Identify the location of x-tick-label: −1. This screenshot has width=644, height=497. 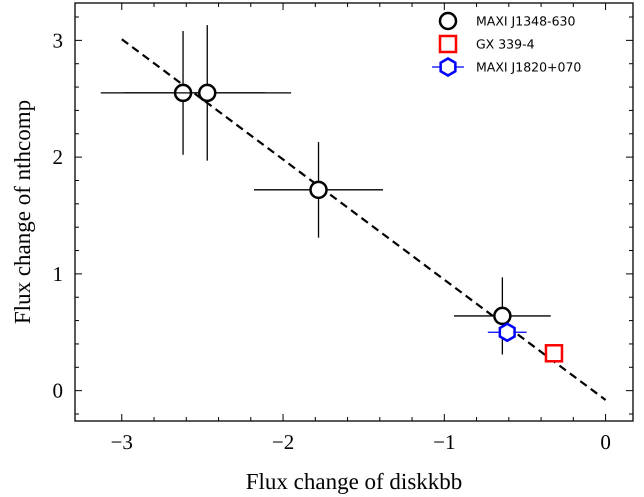
(444, 442).